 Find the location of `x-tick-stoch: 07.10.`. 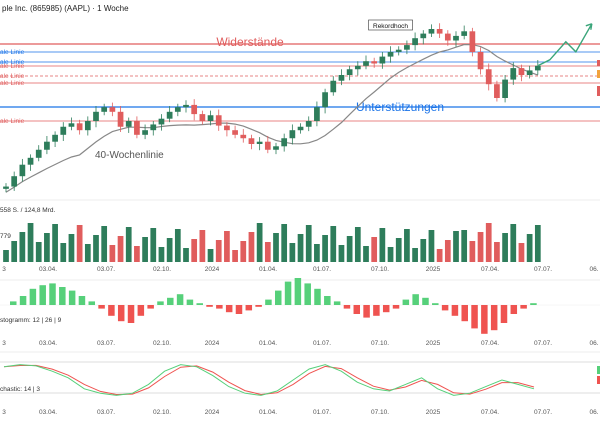

x-tick-stoch: 07.10. is located at coordinates (380, 412).